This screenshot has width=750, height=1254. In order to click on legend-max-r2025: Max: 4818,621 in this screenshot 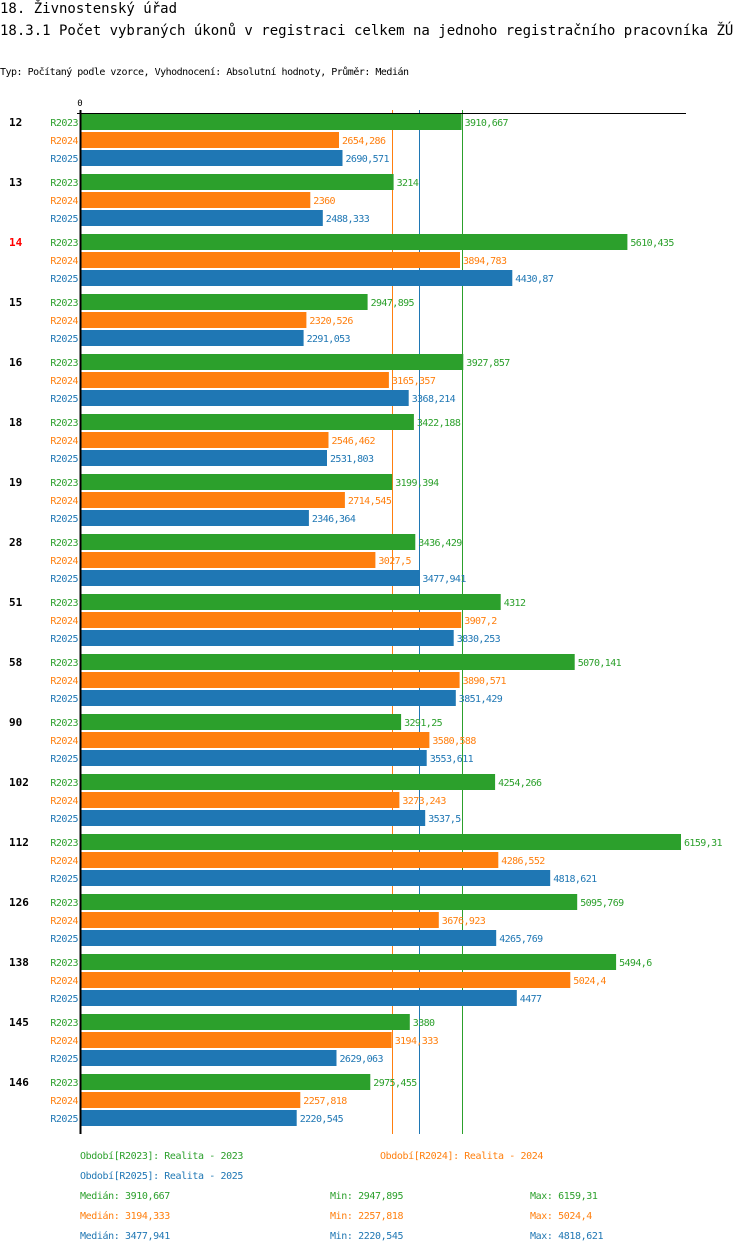, I will do `click(567, 1236)`.